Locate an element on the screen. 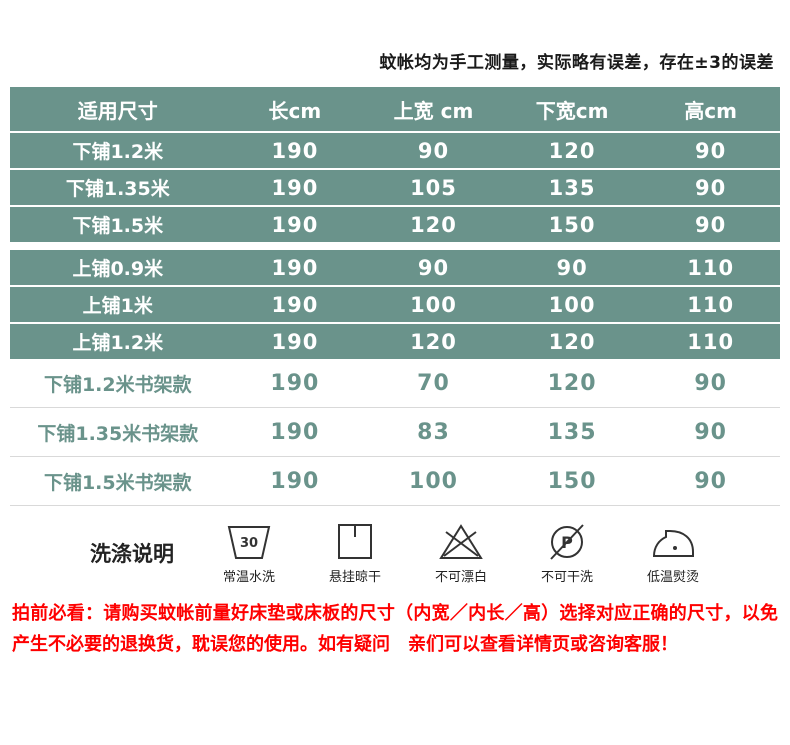 Image resolution: width=790 pixels, height=745 pixels. table-row: 上铺1米 190 100 100 110 is located at coordinates (395, 304).